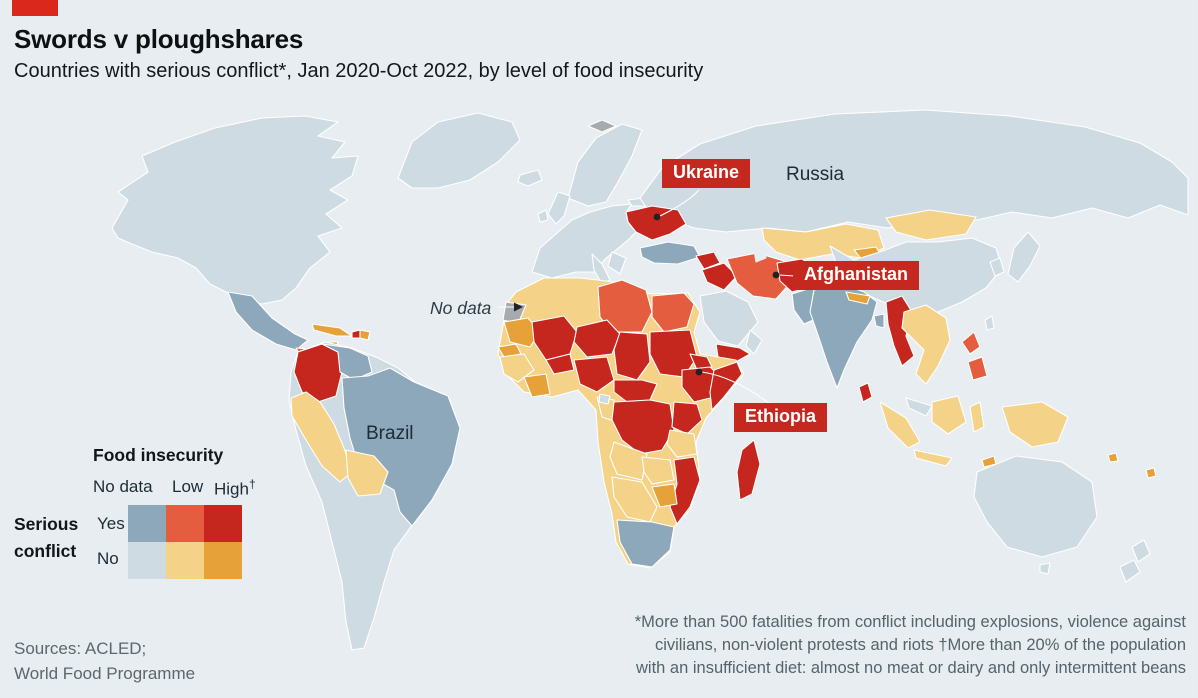 Image resolution: width=1198 pixels, height=698 pixels. What do you see at coordinates (111, 523) in the screenshot?
I see `legend-row-yes: Yes` at bounding box center [111, 523].